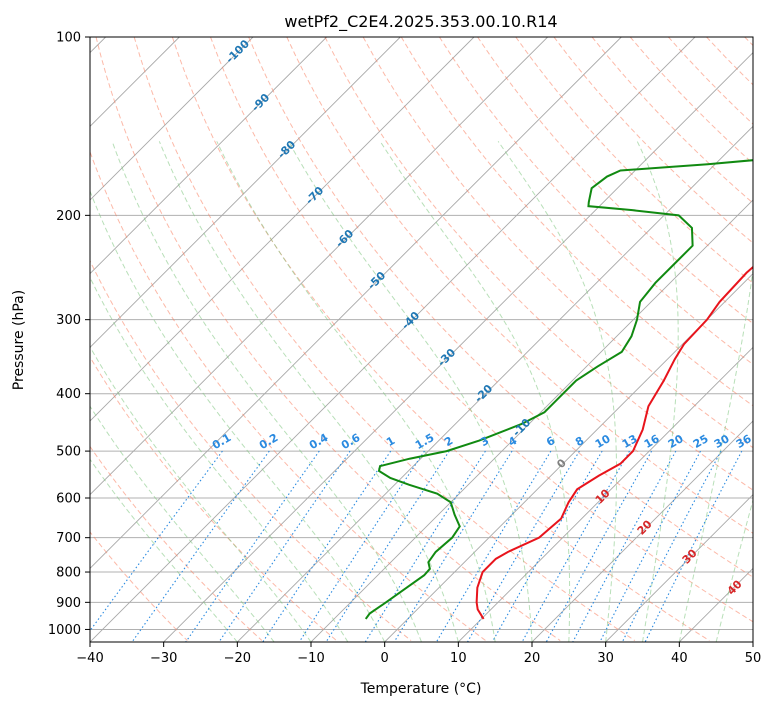 Image resolution: width=775 pixels, height=708 pixels. I want to click on mixing-ratio-label: 1.5, so click(424, 441).